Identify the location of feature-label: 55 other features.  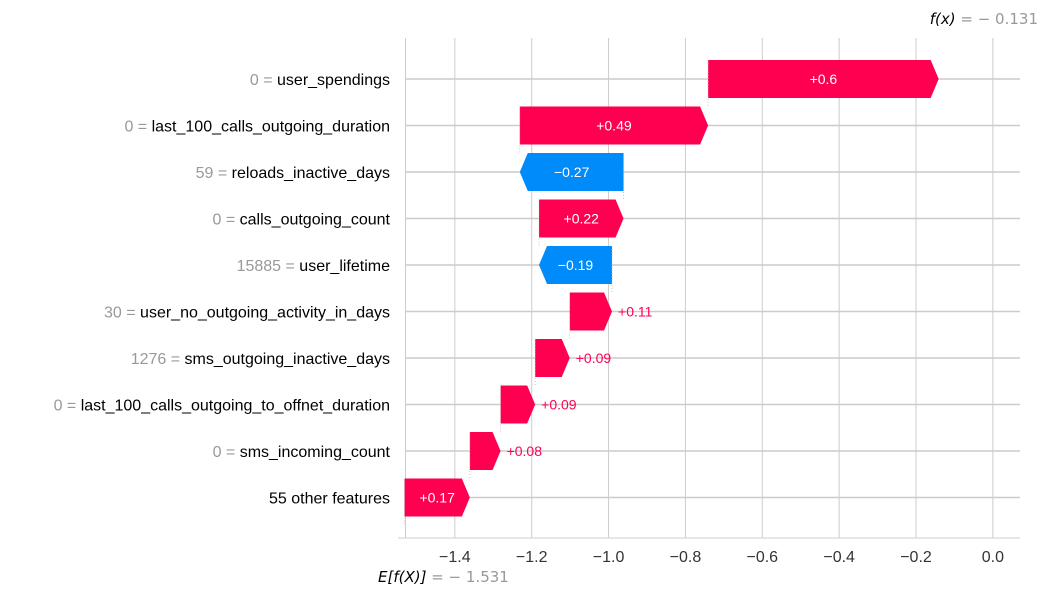
(329, 499).